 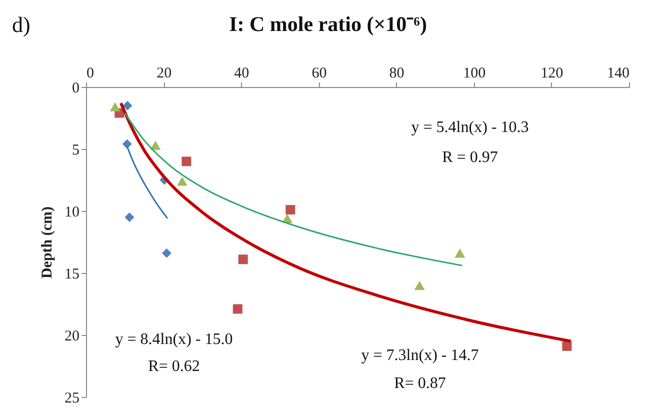 I want to click on y-axis-title: Depth (cm), so click(x=48, y=242).